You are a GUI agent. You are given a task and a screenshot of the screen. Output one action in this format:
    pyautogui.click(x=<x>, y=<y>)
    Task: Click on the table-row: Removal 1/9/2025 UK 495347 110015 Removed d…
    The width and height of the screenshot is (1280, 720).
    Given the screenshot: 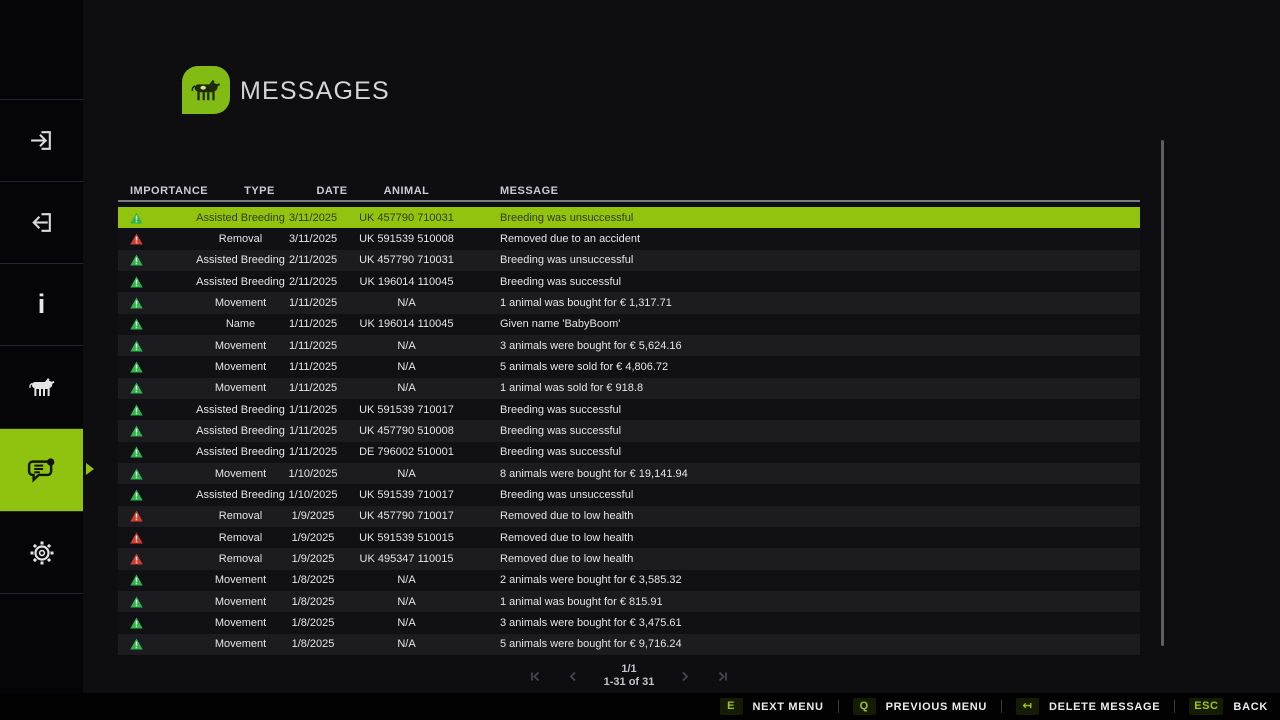 What is the action you would take?
    pyautogui.click(x=629, y=559)
    